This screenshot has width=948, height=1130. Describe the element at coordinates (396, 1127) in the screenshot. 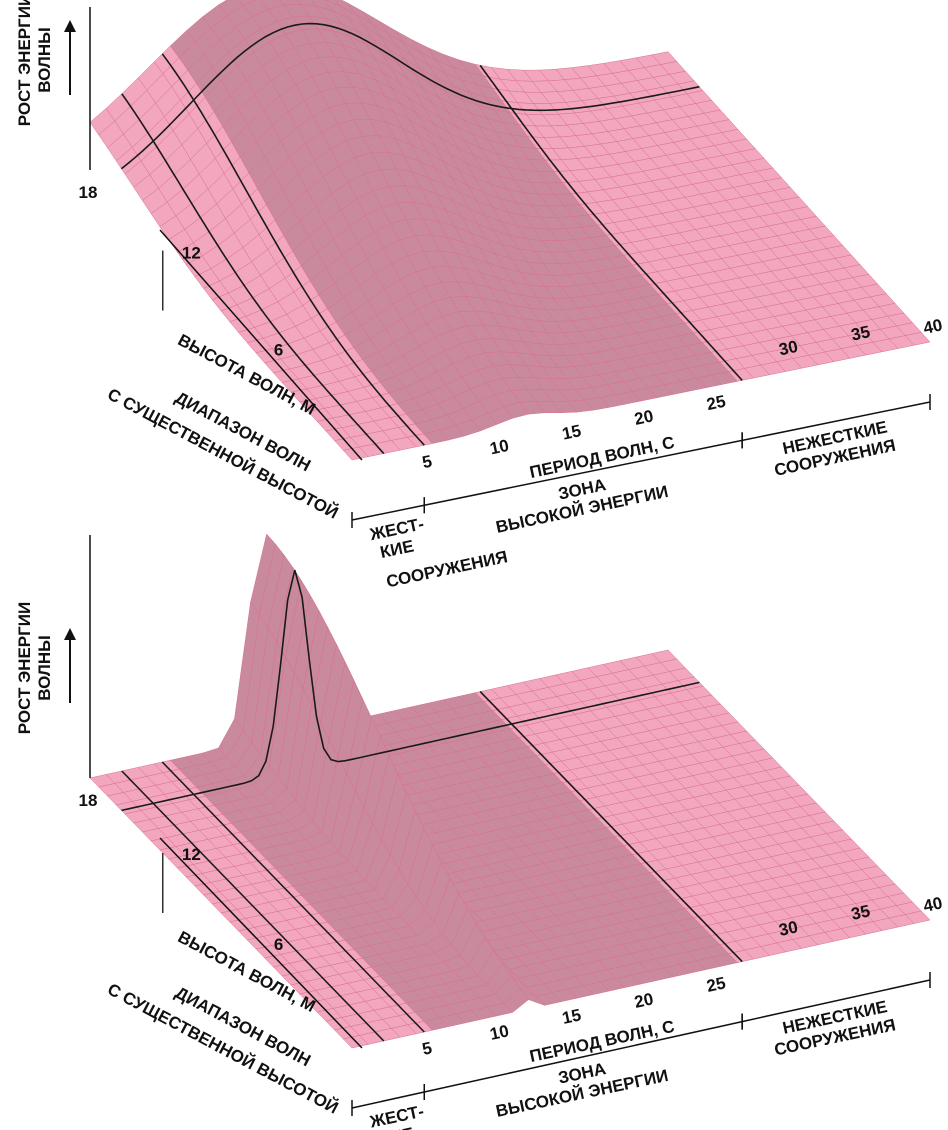

I see `zone-label: КИЕ` at that location.